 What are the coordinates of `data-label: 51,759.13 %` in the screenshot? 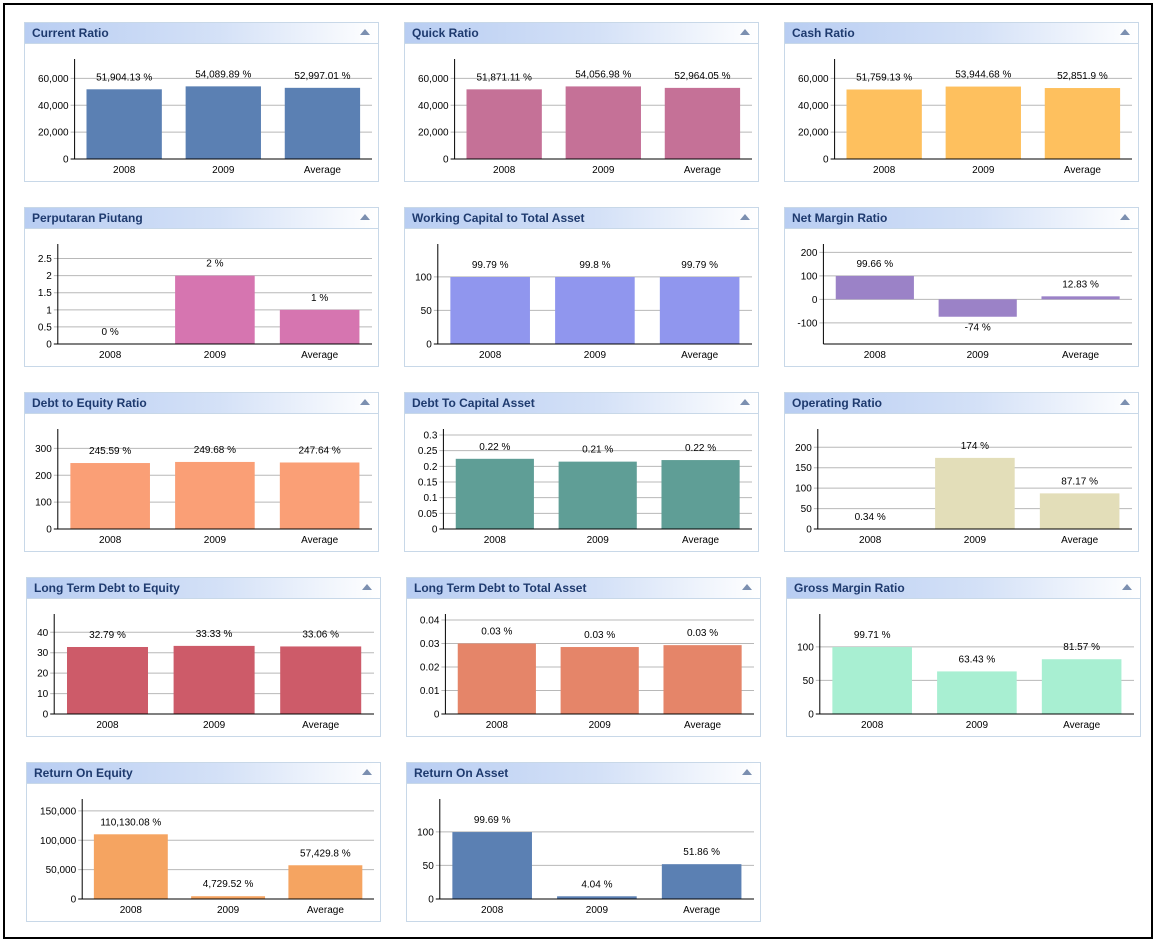 It's located at (884, 77).